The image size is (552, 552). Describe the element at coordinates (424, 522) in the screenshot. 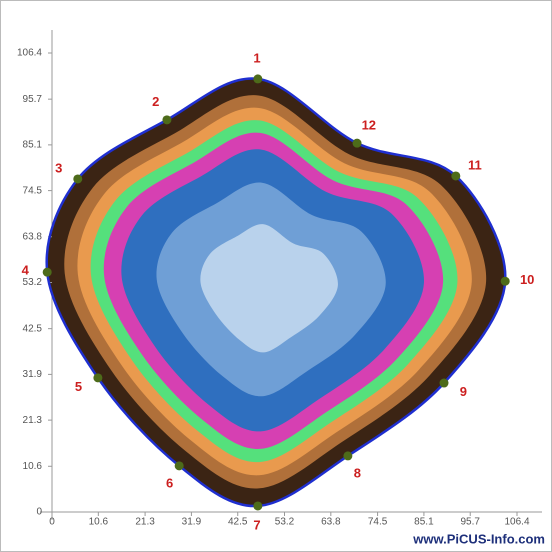

I see `x-tick-label: 85.1` at that location.